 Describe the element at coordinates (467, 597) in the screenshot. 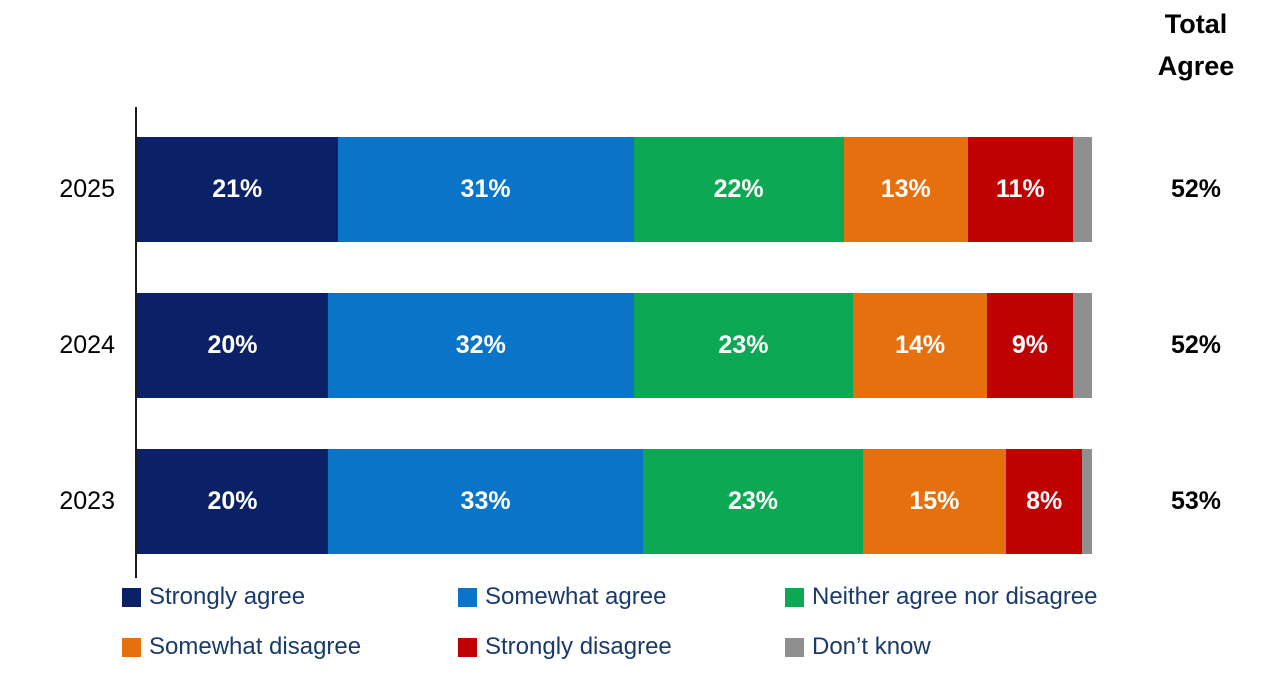

I see `legend-swatch-somewhat-agree` at that location.